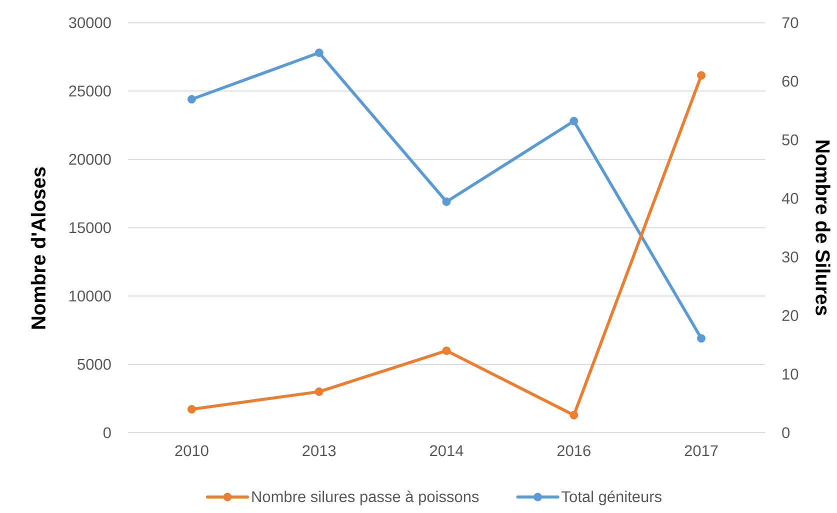 Image resolution: width=837 pixels, height=513 pixels. Describe the element at coordinates (790, 140) in the screenshot. I see `y2-tick-label: 50` at that location.